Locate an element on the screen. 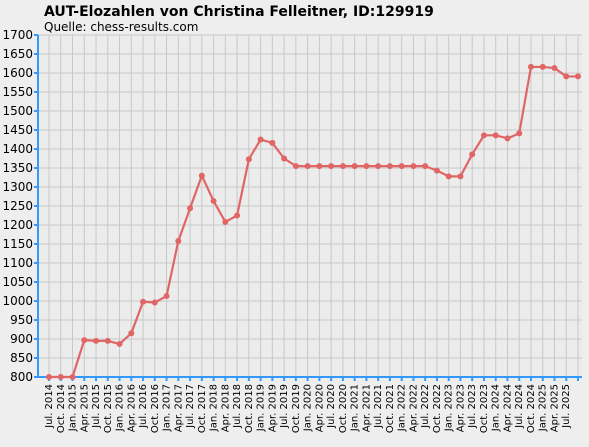  x-tick-label: Jan. 2017 is located at coordinates (167, 408).